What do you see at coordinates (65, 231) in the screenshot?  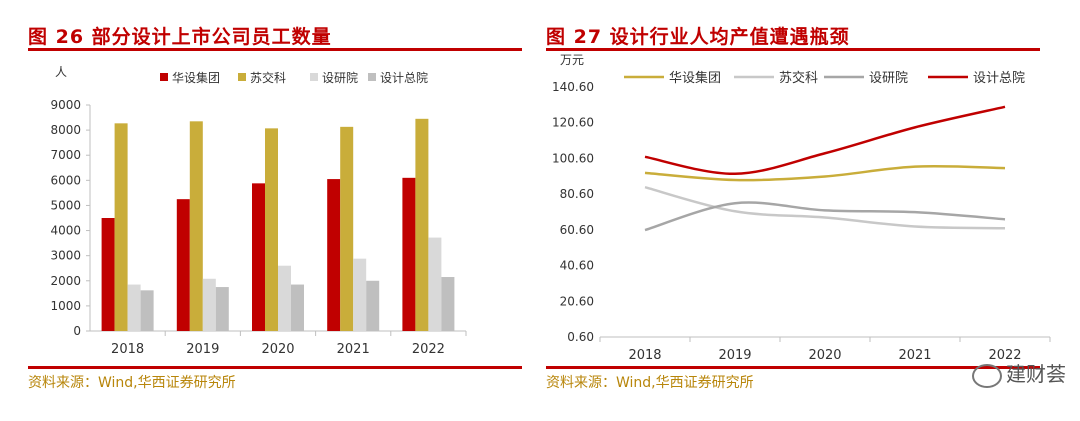 I see `y-tick-label: 4000` at bounding box center [65, 231].